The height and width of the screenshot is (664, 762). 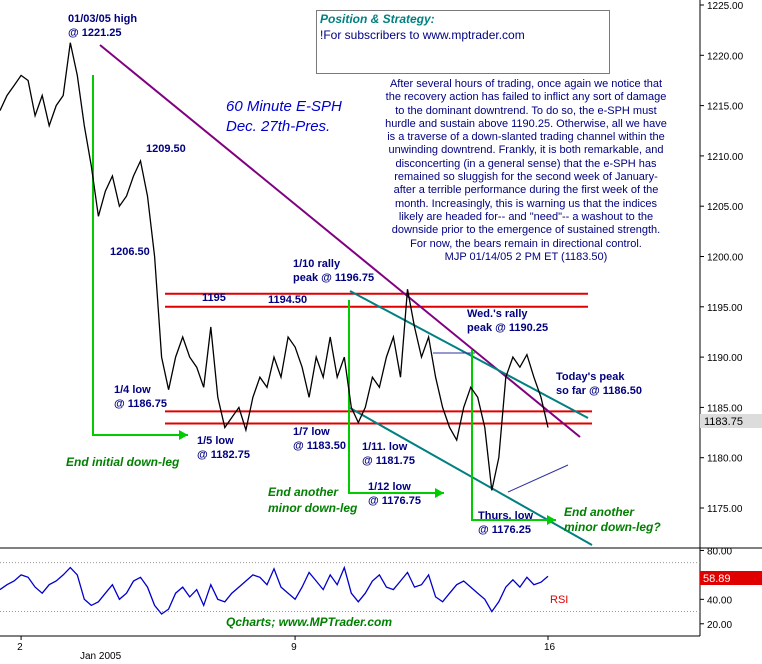 What do you see at coordinates (725, 56) in the screenshot?
I see `y-tick-label: 1220.00` at bounding box center [725, 56].